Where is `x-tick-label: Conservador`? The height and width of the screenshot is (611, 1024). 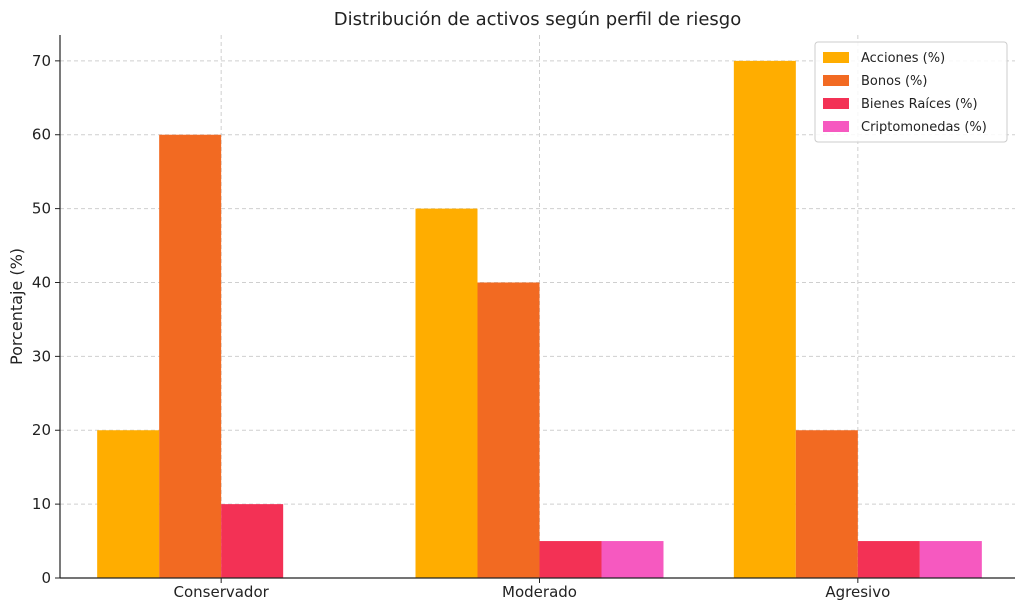 x-tick-label: Conservador is located at coordinates (222, 592).